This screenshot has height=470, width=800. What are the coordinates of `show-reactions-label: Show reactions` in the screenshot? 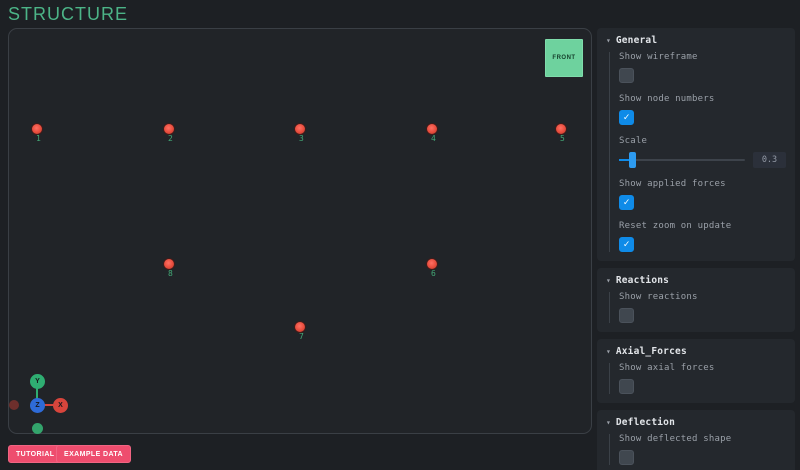 It's located at (658, 297).